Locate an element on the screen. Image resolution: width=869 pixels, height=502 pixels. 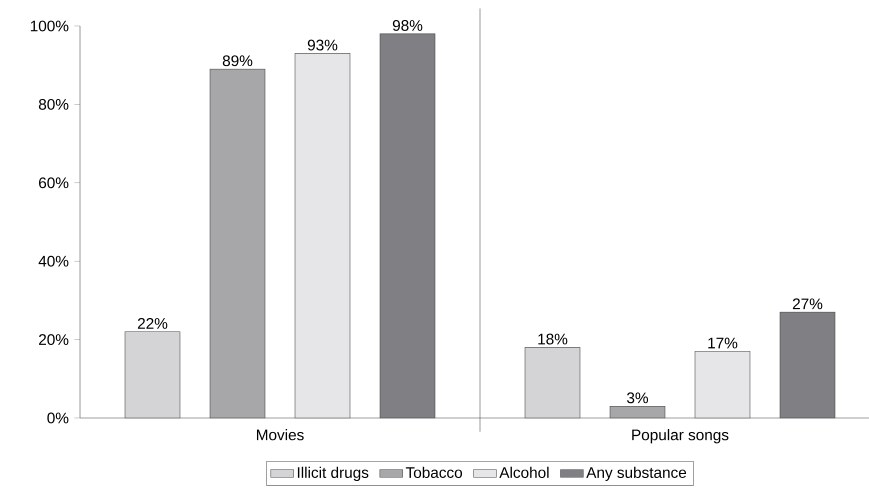
legend-label: Illicit drugs is located at coordinates (333, 473).